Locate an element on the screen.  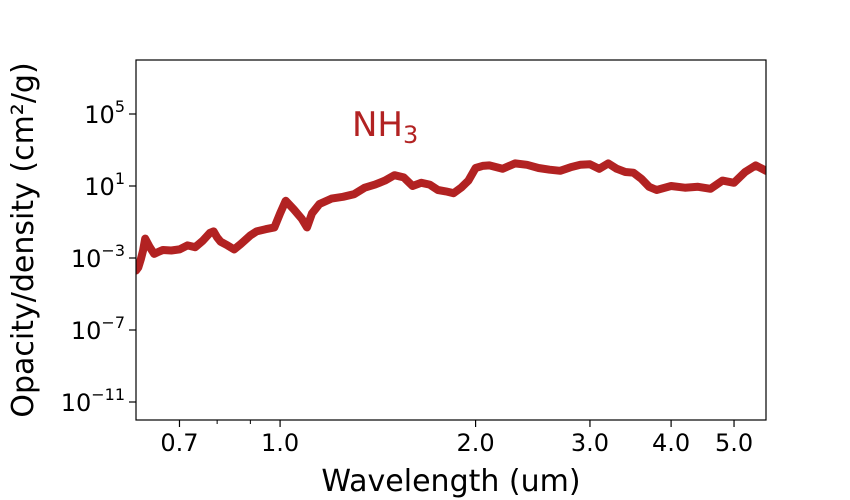
x-tick-label: 2.0 is located at coordinates (476, 443).